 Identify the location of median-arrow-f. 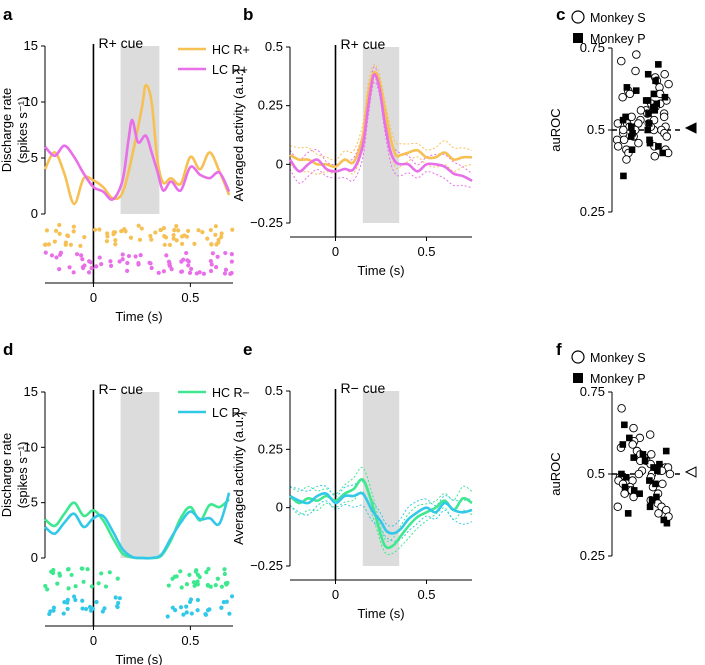
(690, 472).